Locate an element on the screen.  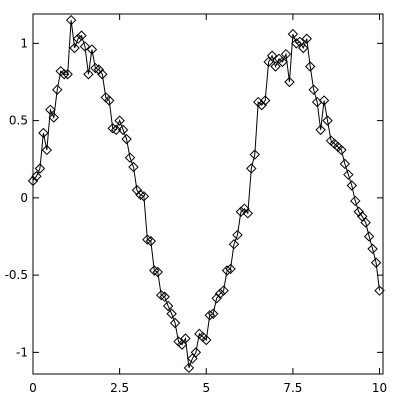
x-tick-label: 5 is located at coordinates (206, 388).